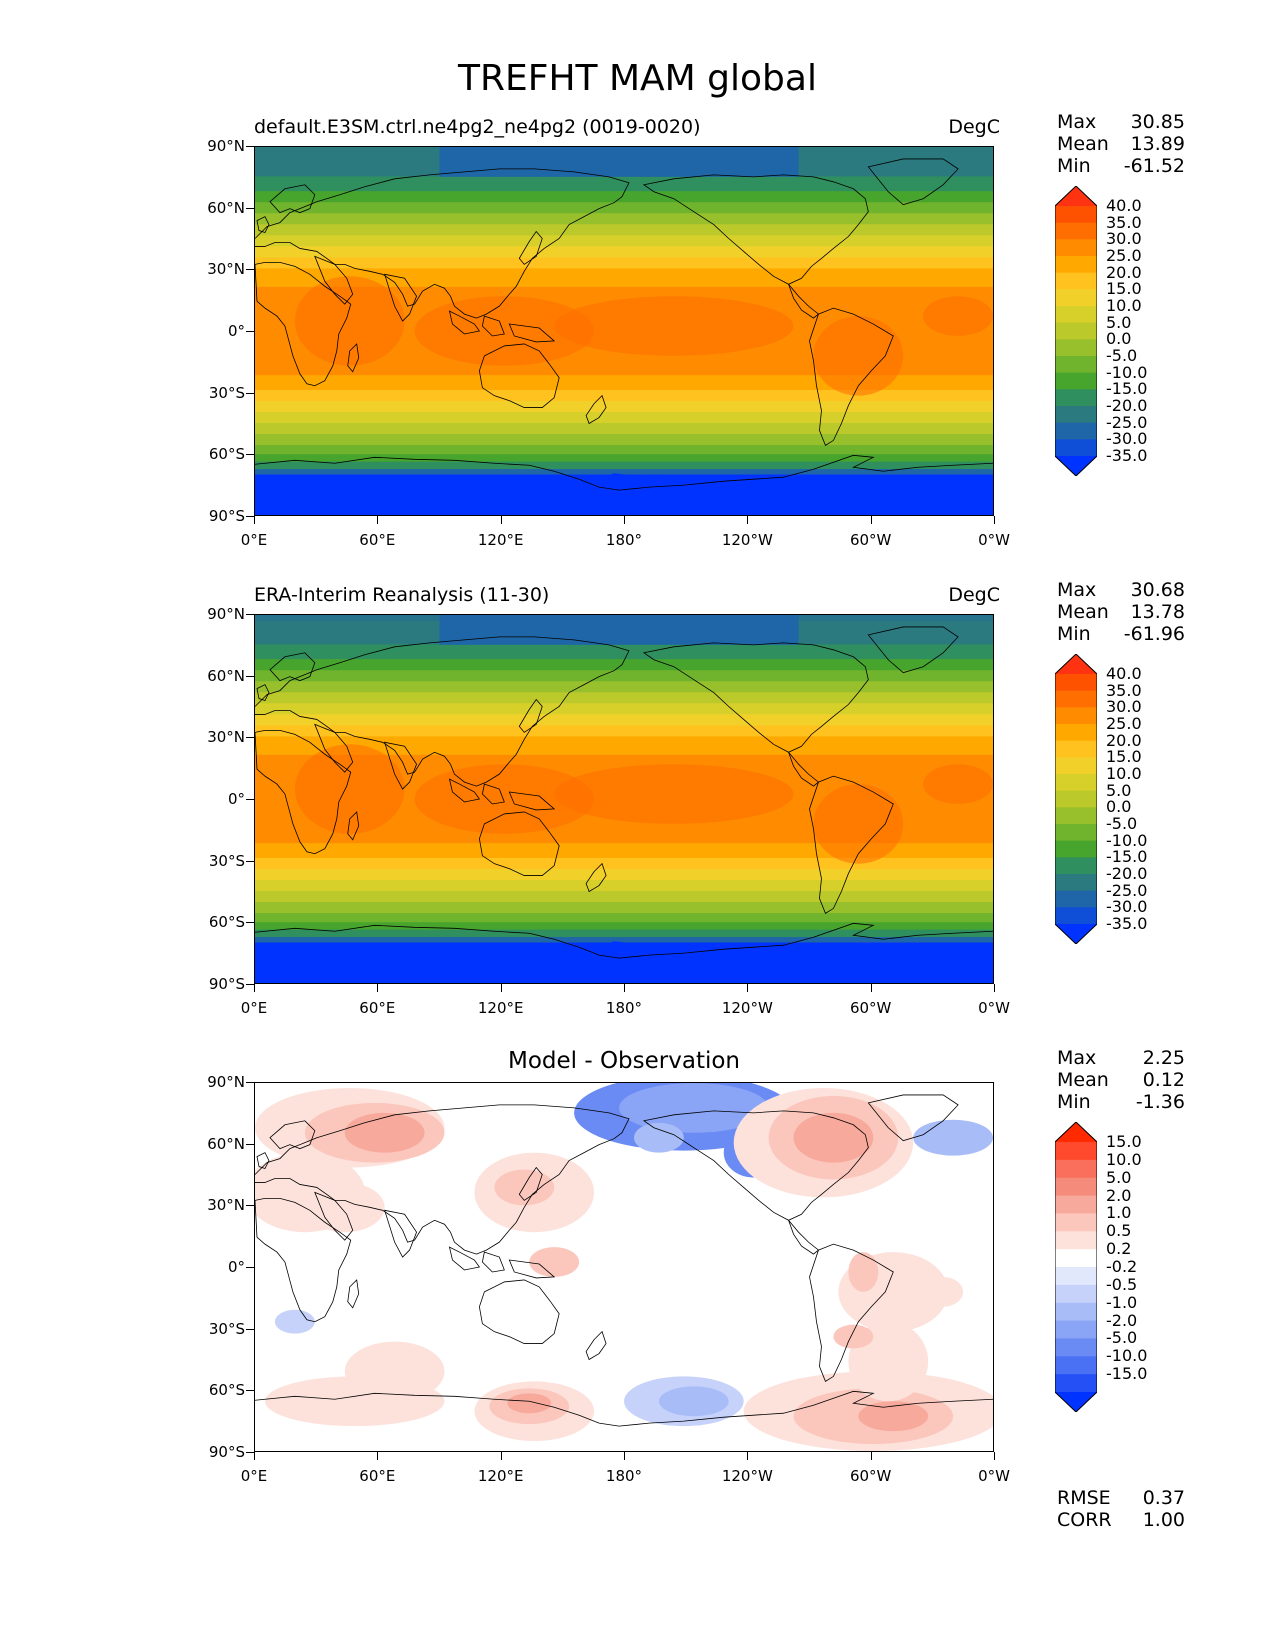  Describe the element at coordinates (1160, 1102) in the screenshot. I see `min-value: -1.36` at that location.